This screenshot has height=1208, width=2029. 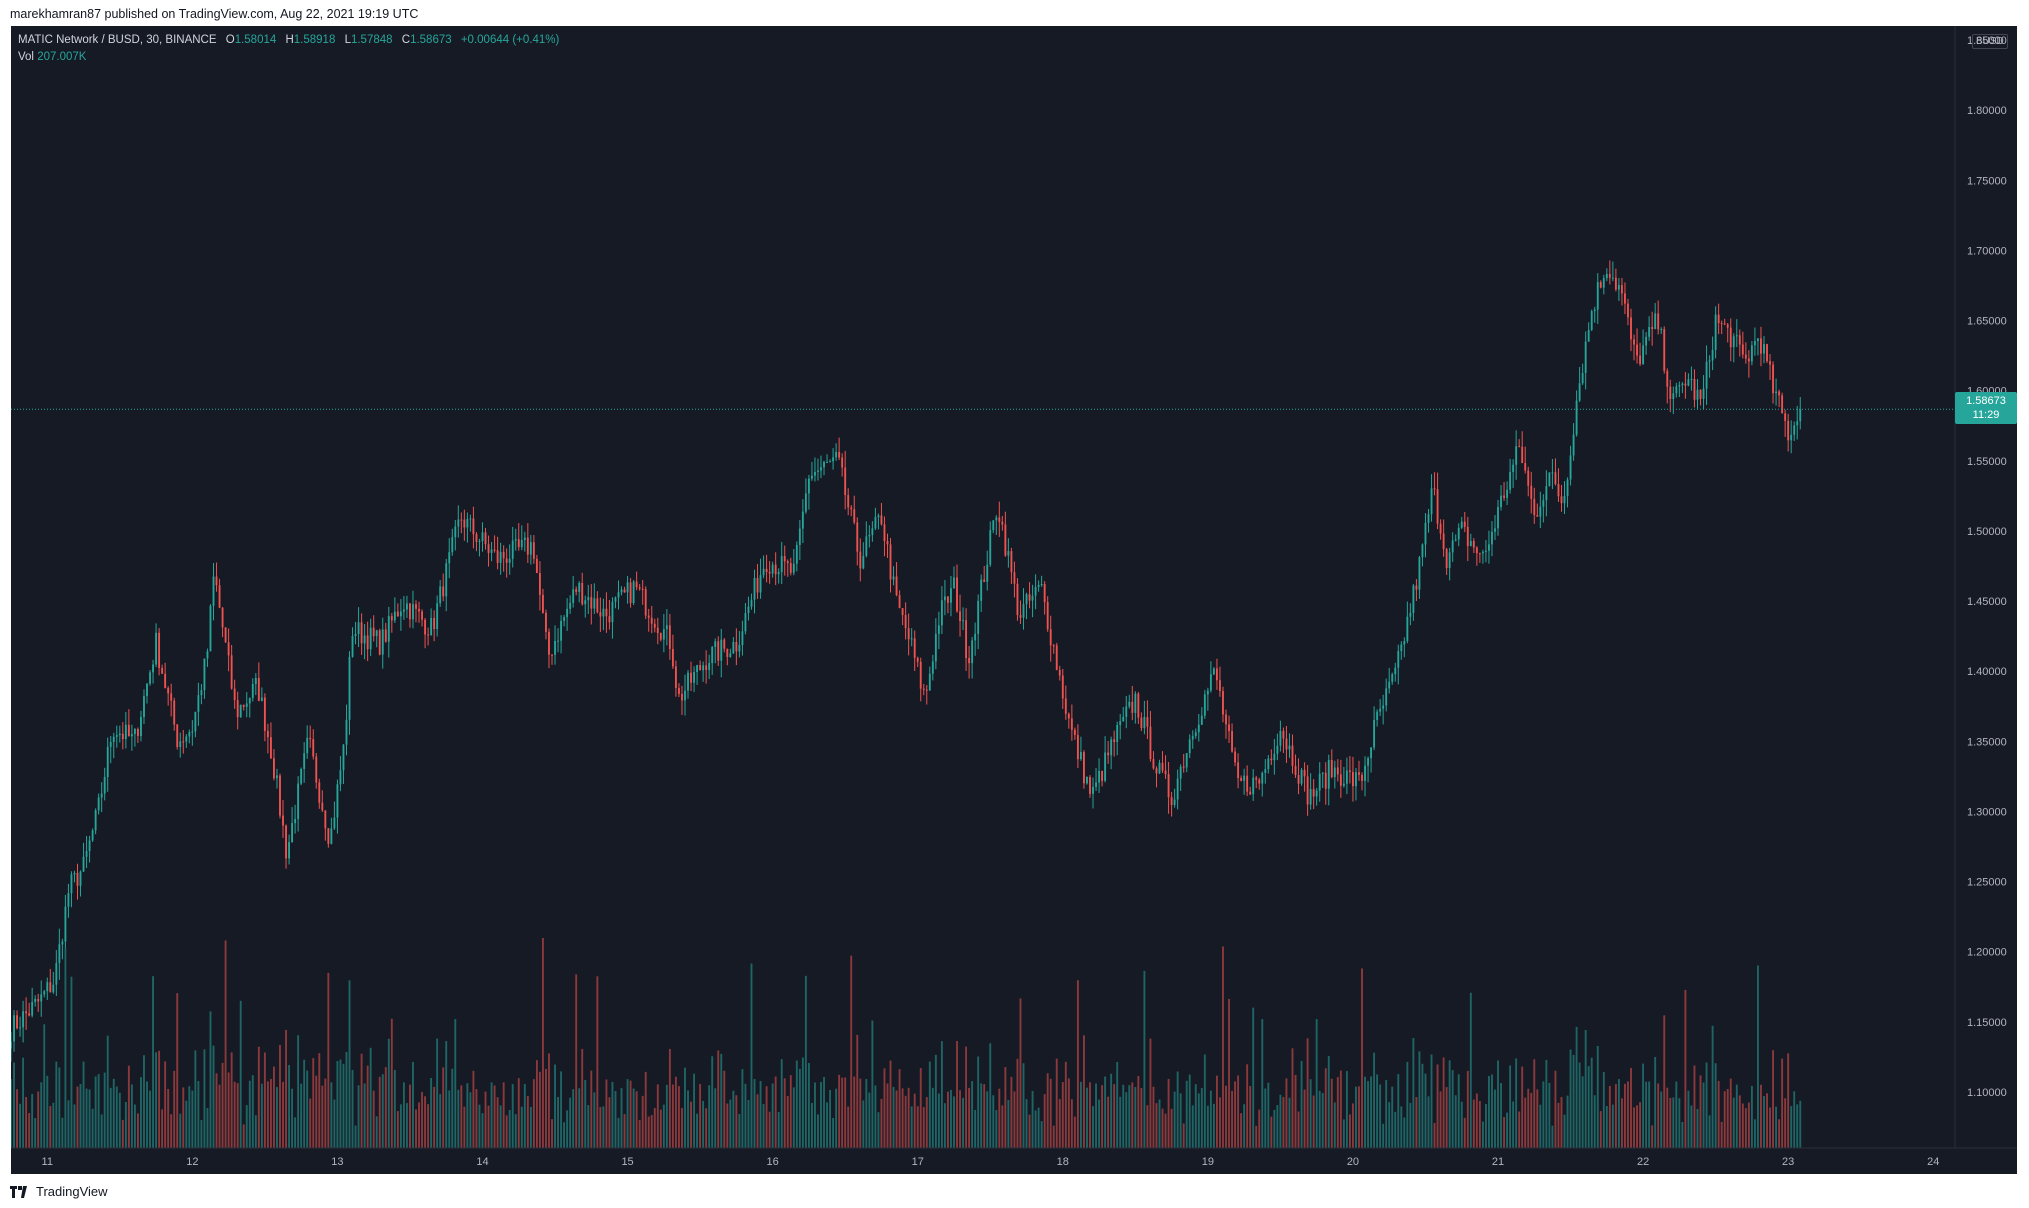 I want to click on footer-brand: TradingView, so click(x=59, y=1191).